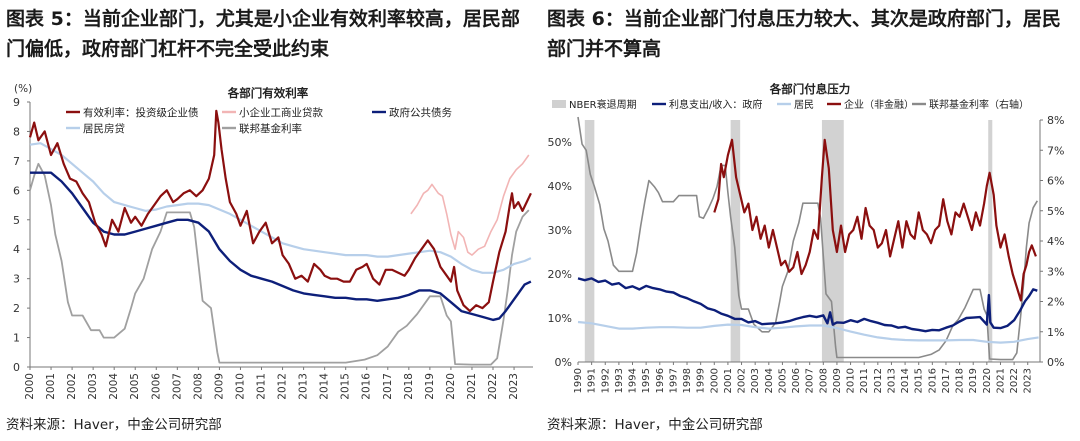 This screenshot has width=1080, height=441. I want to click on legend-label: 政府公共债务, so click(420, 112).